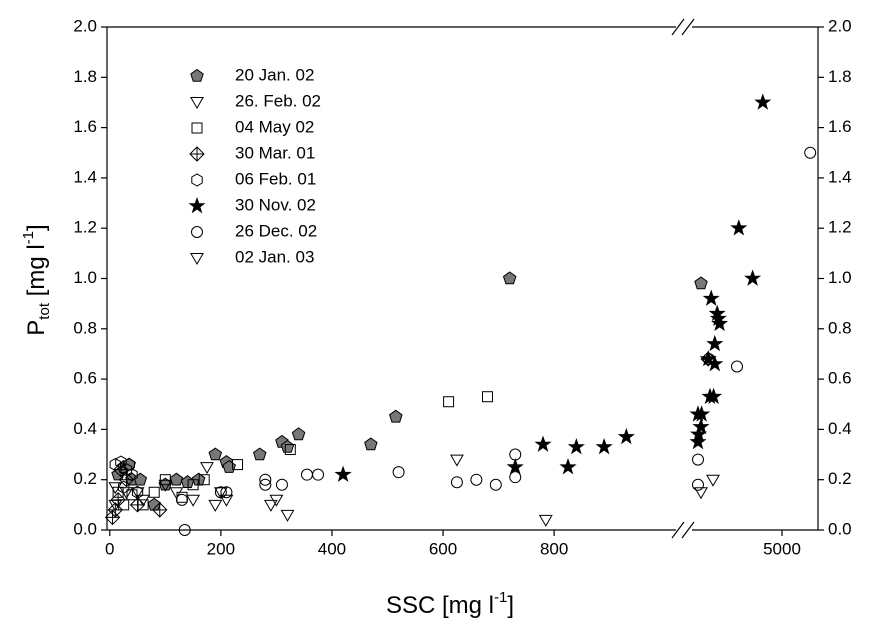 The width and height of the screenshot is (881, 624). Describe the element at coordinates (109, 548) in the screenshot. I see `x-tick-label: 0` at that location.